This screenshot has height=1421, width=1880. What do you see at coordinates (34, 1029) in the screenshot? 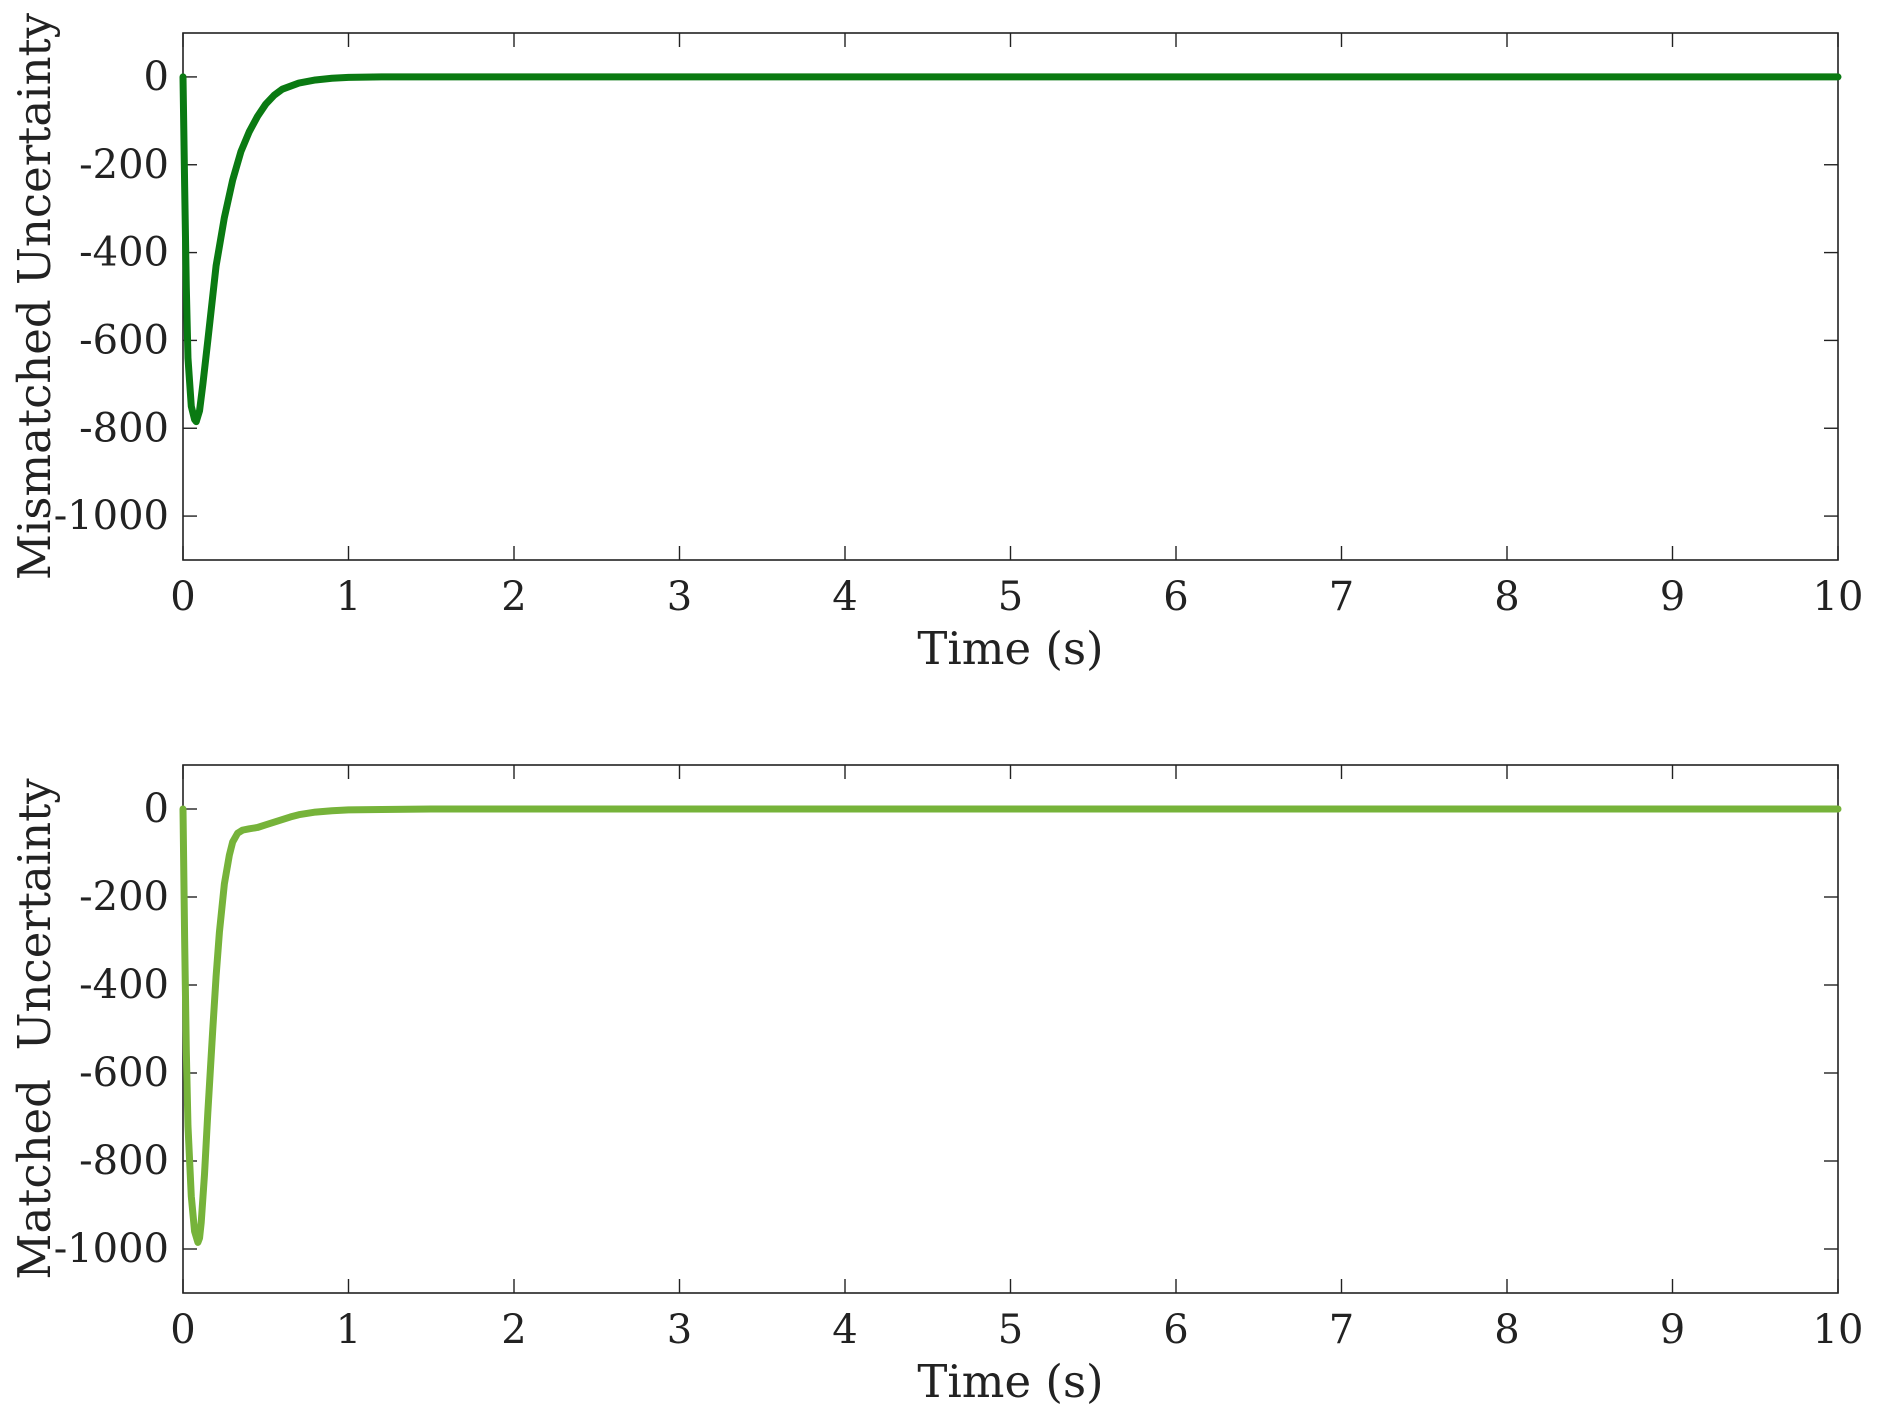
I see `y-axis-title: Matched Uncertainty` at bounding box center [34, 1029].